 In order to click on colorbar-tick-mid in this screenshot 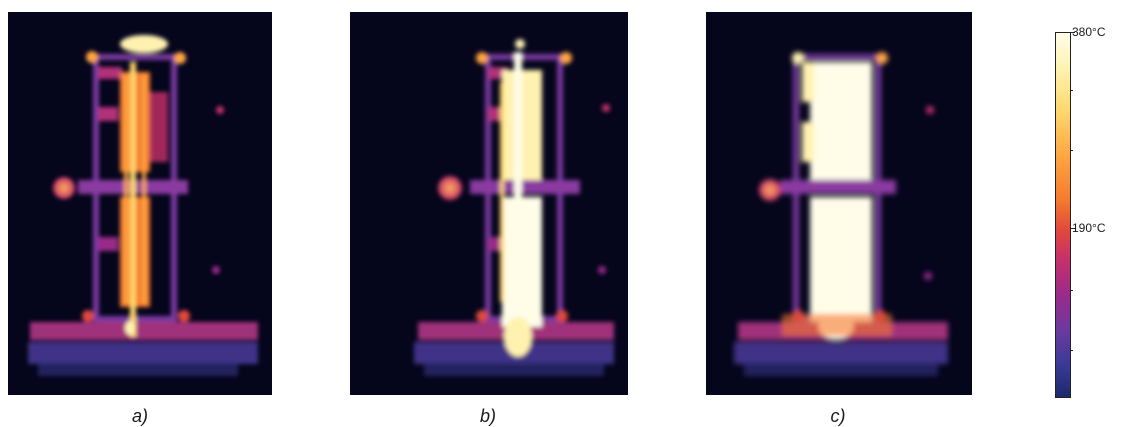, I will do `click(1072, 228)`.